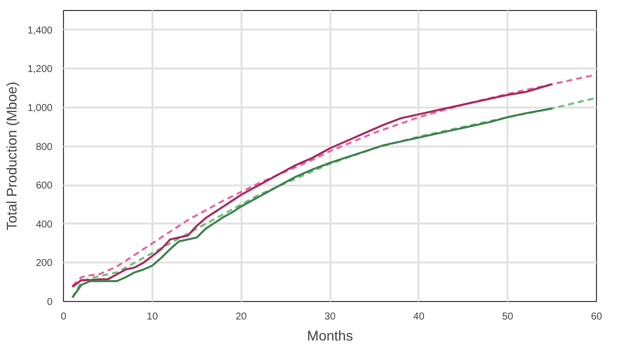 The height and width of the screenshot is (350, 620). What do you see at coordinates (596, 317) in the screenshot?
I see `x-tick-label: 60` at bounding box center [596, 317].